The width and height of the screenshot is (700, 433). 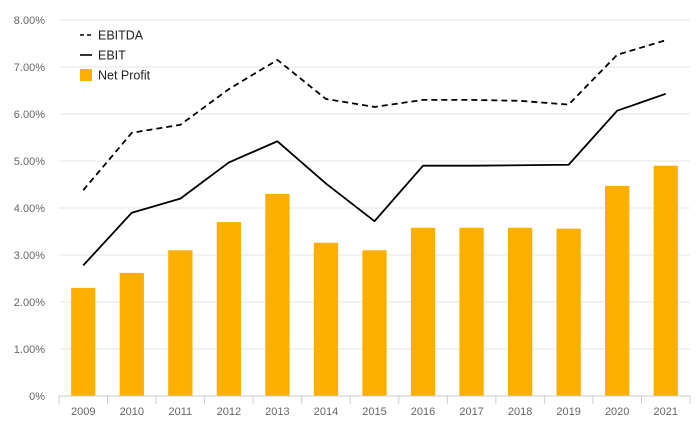 I want to click on bar-net-profit-2015, so click(x=374, y=323).